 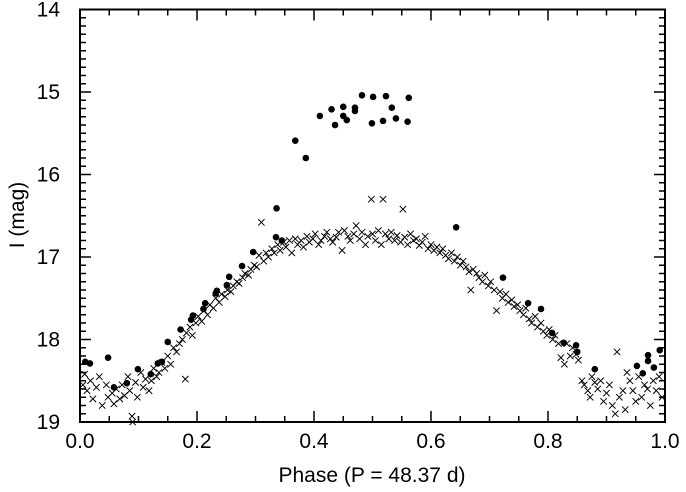 What do you see at coordinates (48, 257) in the screenshot?
I see `y-tick-label: 17` at bounding box center [48, 257].